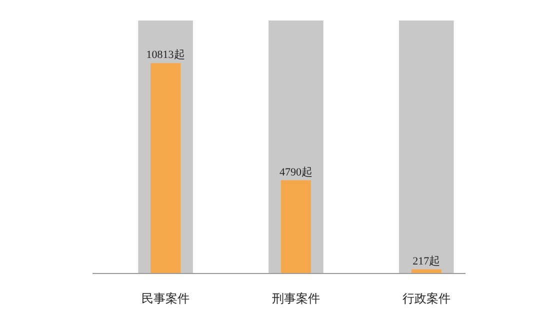 Image resolution: width=554 pixels, height=312 pixels. What do you see at coordinates (295, 172) in the screenshot?
I see `data-label: 4790起` at bounding box center [295, 172].